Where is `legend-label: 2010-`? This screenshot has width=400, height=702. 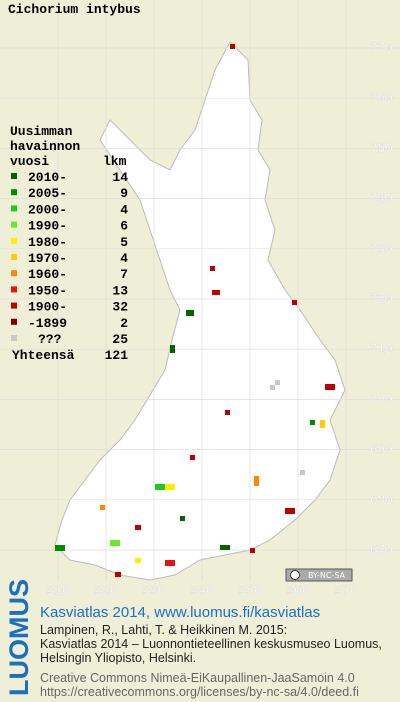 legend-label: 2010- is located at coordinates (47, 177).